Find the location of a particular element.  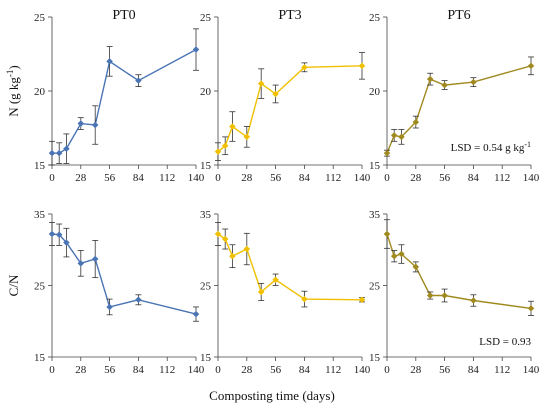

lsd-annotation-text: LSD = 0.93 is located at coordinates (505, 342).